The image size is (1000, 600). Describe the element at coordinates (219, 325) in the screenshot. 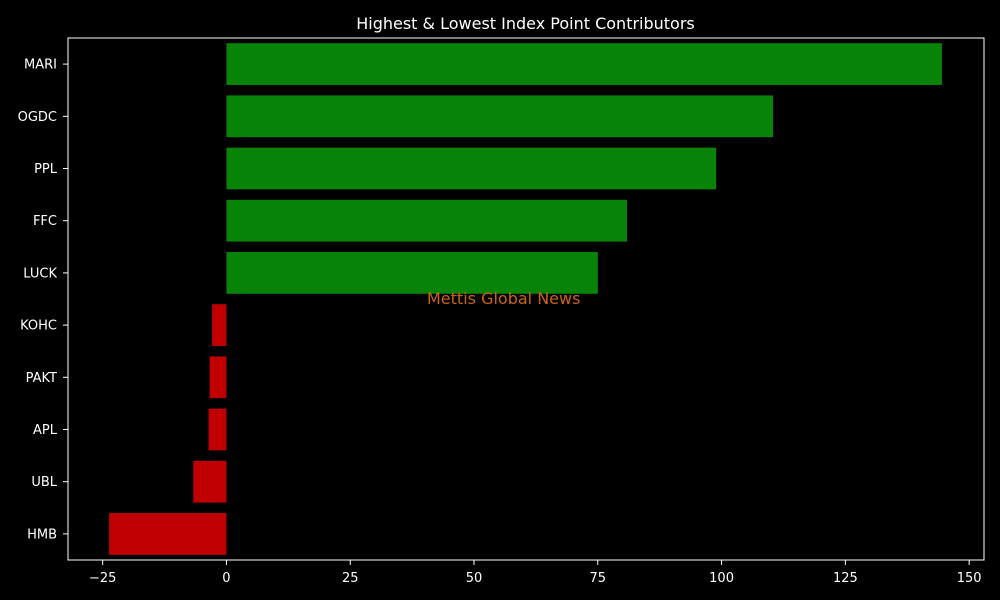

I see `bar-kohc` at that location.